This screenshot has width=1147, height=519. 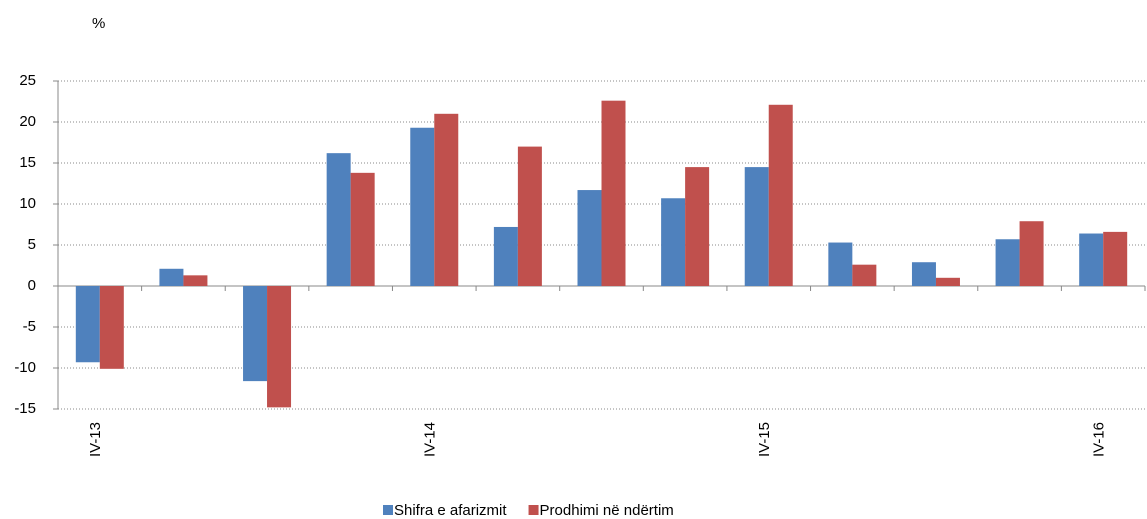 I want to click on unit-label: %, so click(x=98, y=23).